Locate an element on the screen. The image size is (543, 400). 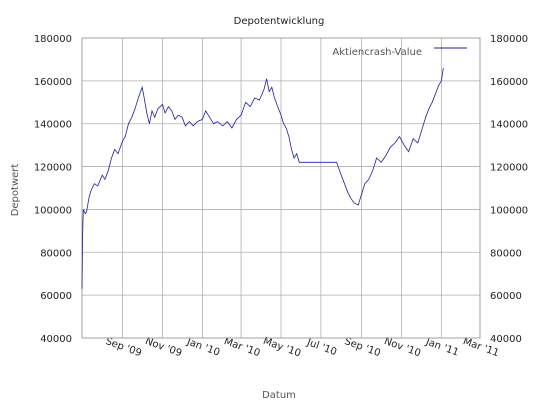
y-tick-label-left: 160000 is located at coordinates (53, 82).